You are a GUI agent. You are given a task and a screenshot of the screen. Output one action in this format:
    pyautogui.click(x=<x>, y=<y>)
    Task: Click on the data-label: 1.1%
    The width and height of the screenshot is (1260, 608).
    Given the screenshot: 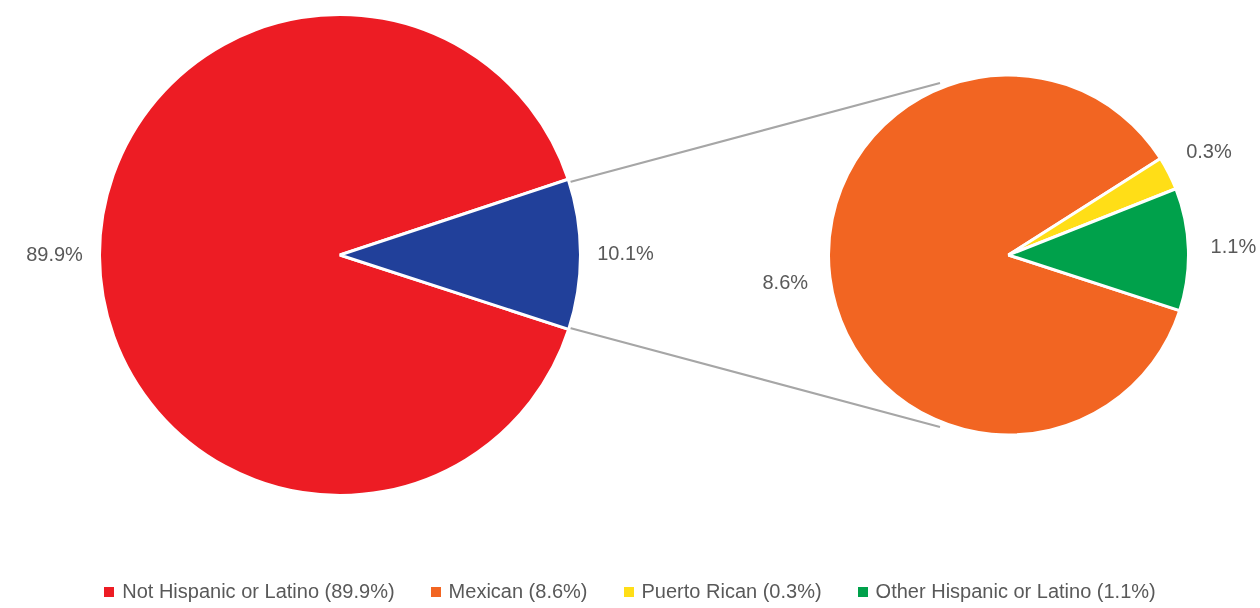 What is the action you would take?
    pyautogui.click(x=1233, y=246)
    